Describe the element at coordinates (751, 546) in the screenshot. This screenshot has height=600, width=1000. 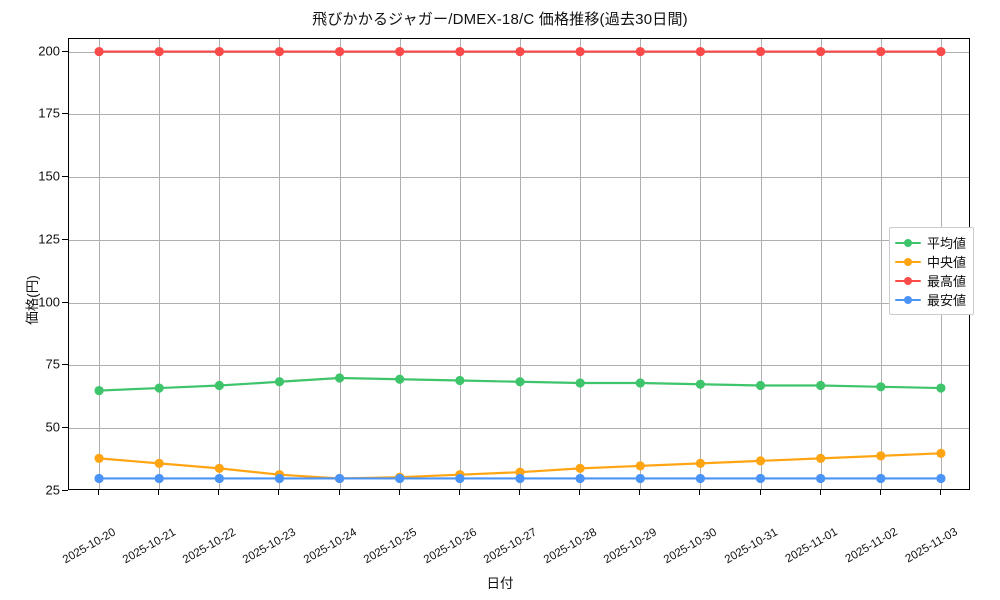
I see `x-tick-label: 2025-10-31` at that location.